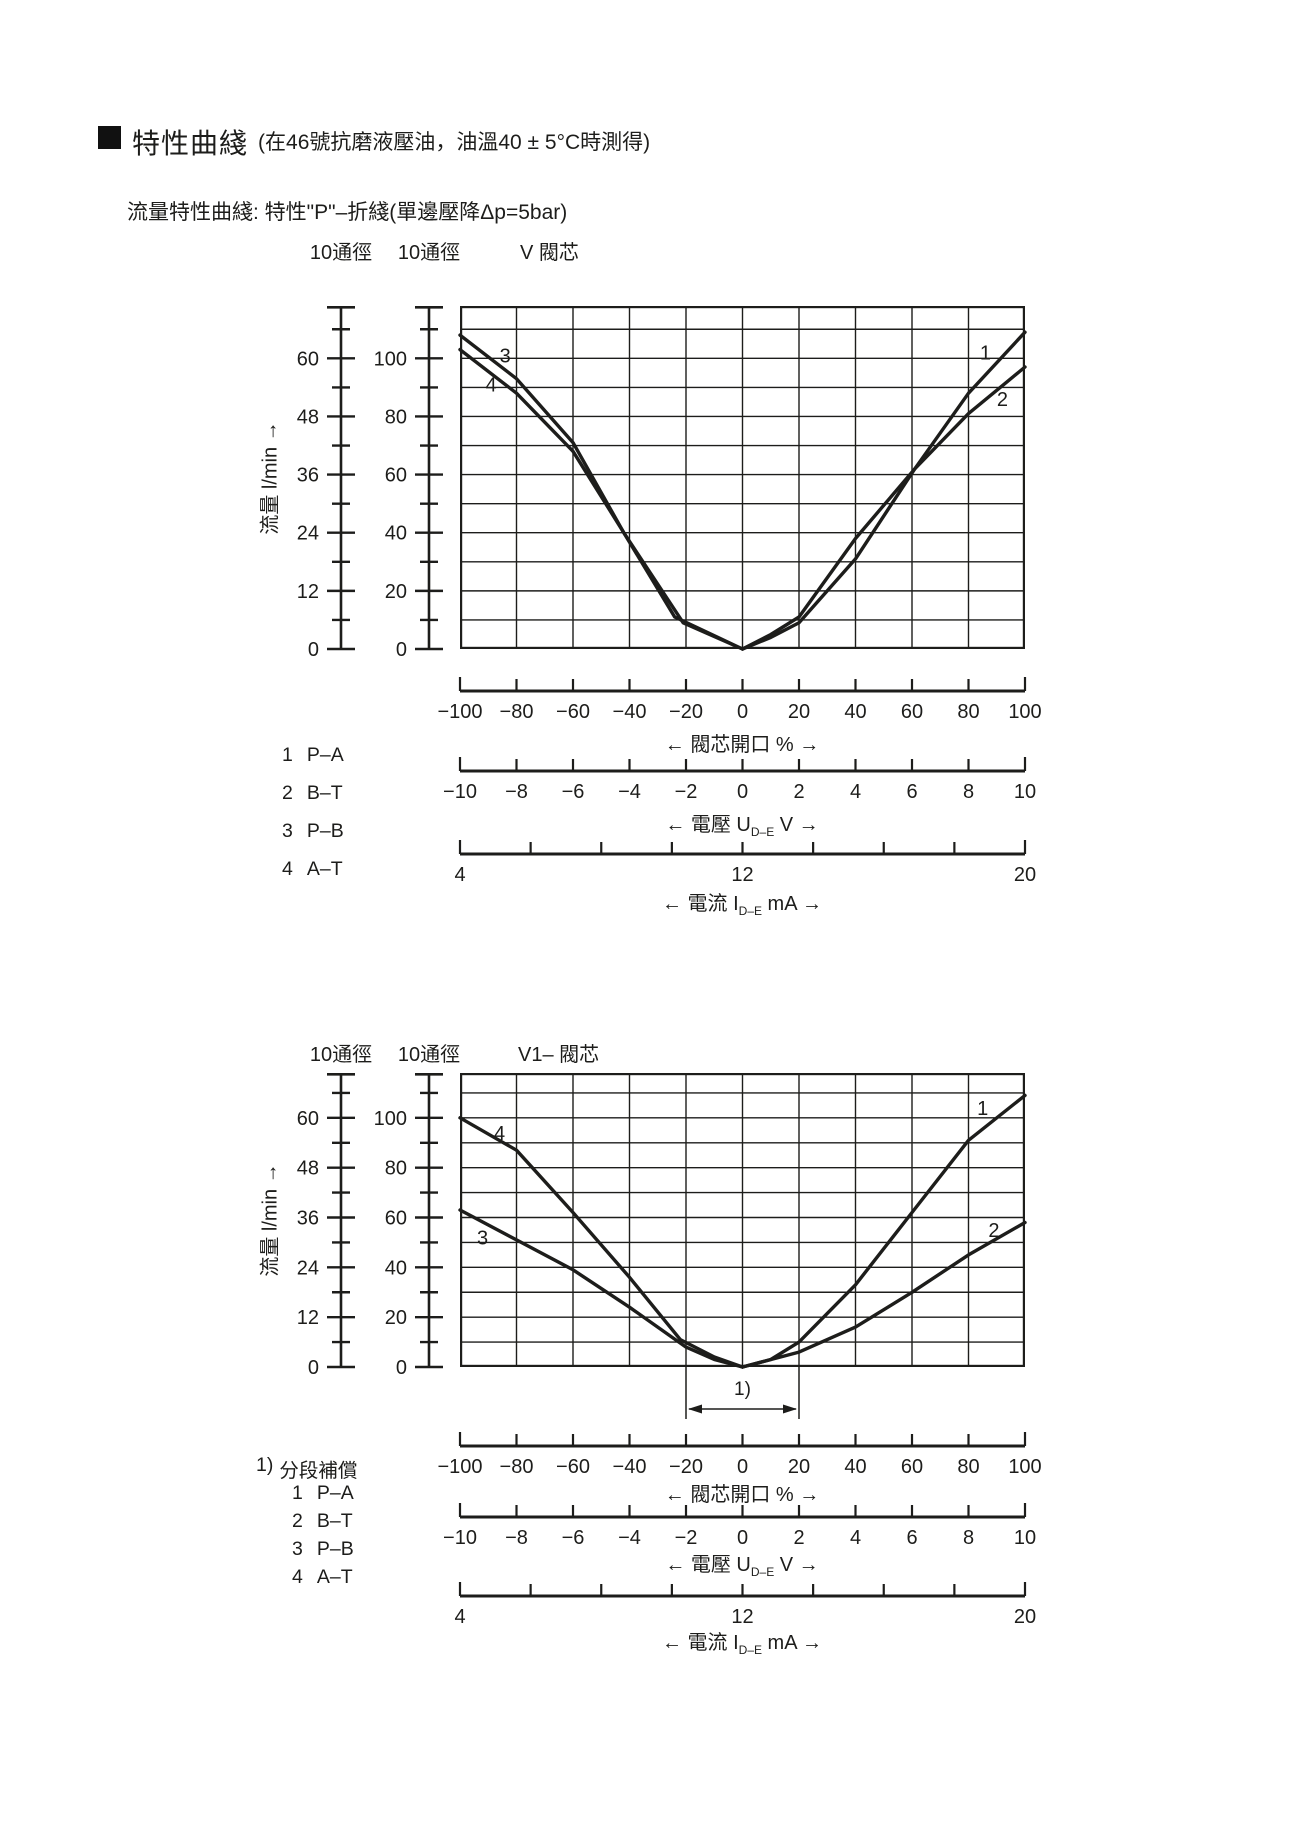 This screenshot has width=1300, height=1844. I want to click on section-marker-icon, so click(109, 137).